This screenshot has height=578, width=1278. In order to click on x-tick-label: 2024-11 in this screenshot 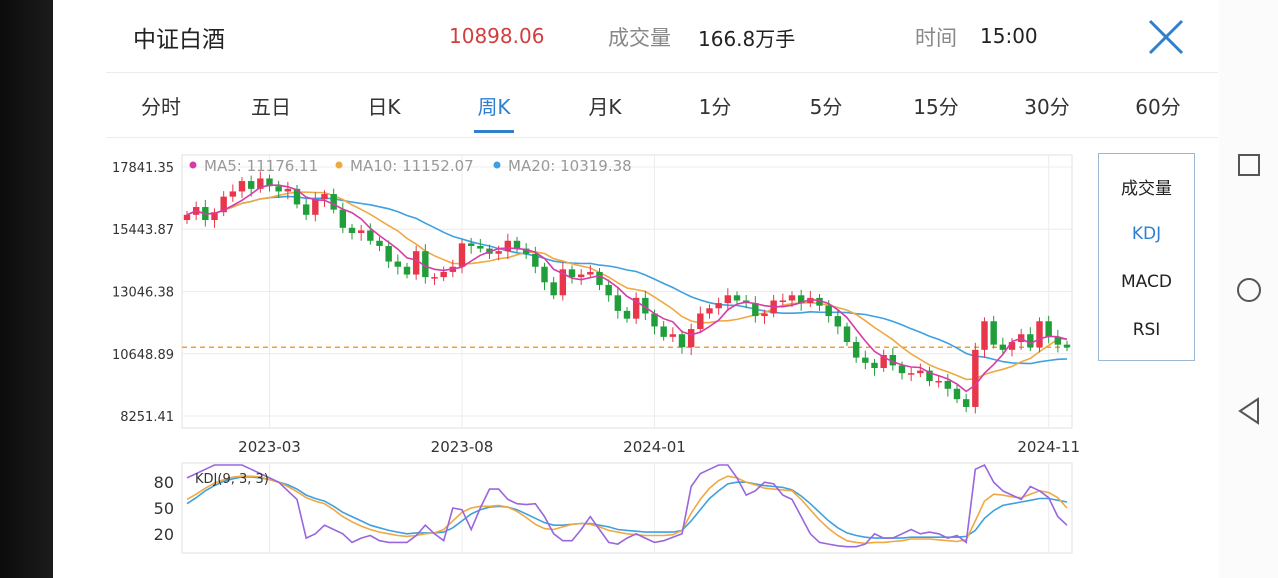, I will do `click(1048, 447)`.